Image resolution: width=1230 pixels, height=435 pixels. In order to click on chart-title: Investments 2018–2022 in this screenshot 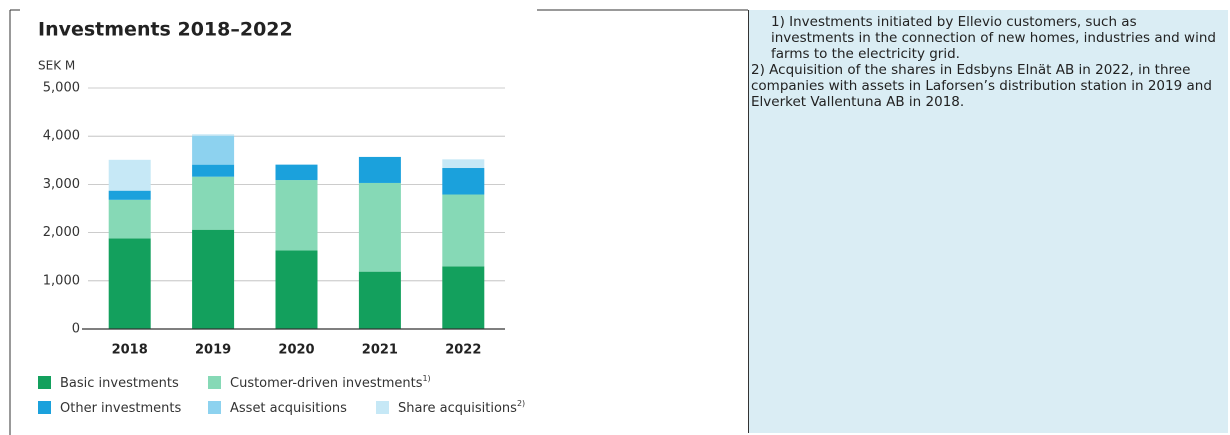, I will do `click(165, 30)`.